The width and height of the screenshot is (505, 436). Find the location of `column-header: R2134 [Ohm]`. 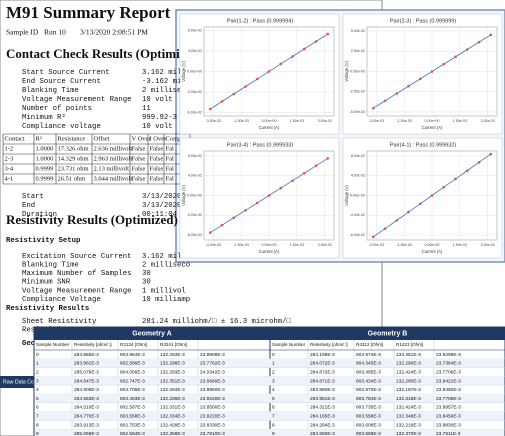

column-header: R2134 [Ohm] is located at coordinates (133, 344).